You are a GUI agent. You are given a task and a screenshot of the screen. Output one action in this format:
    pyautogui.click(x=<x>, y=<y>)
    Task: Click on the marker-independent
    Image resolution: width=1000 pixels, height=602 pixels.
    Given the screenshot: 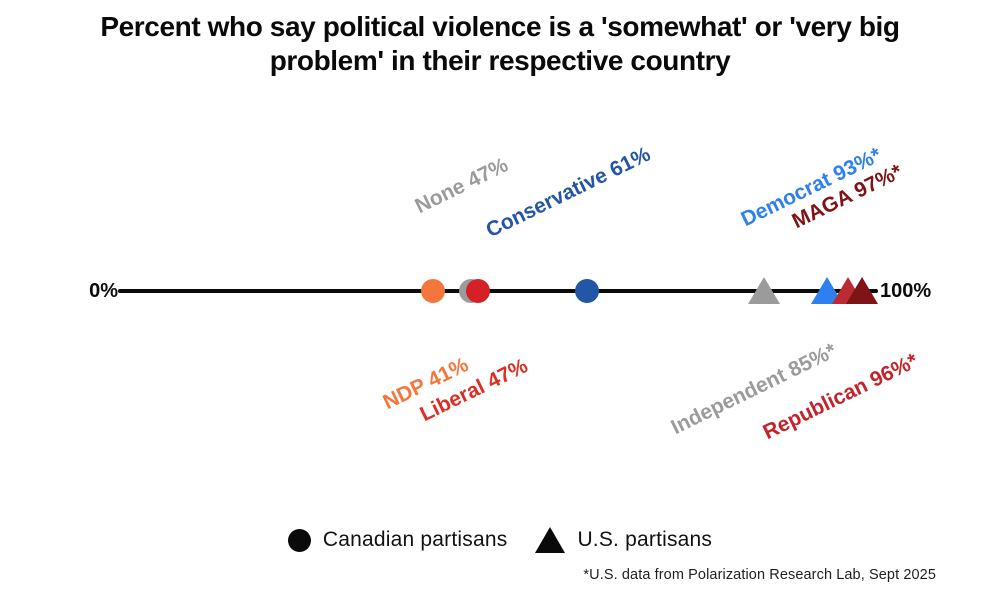 What is the action you would take?
    pyautogui.click(x=764, y=290)
    